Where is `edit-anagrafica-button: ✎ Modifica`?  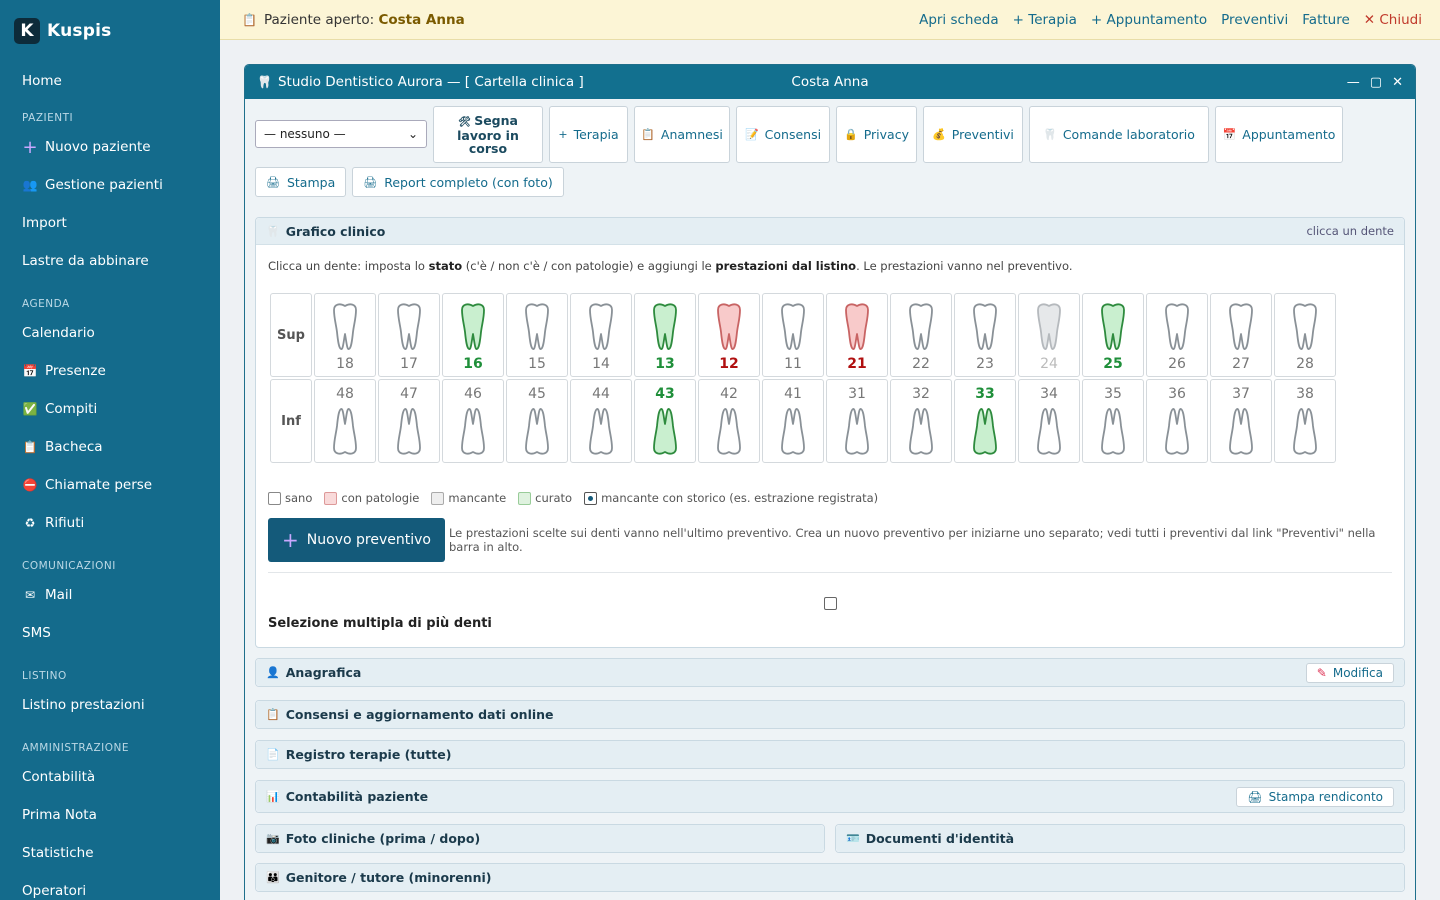 edit-anagrafica-button: ✎ Modifica is located at coordinates (1349, 672).